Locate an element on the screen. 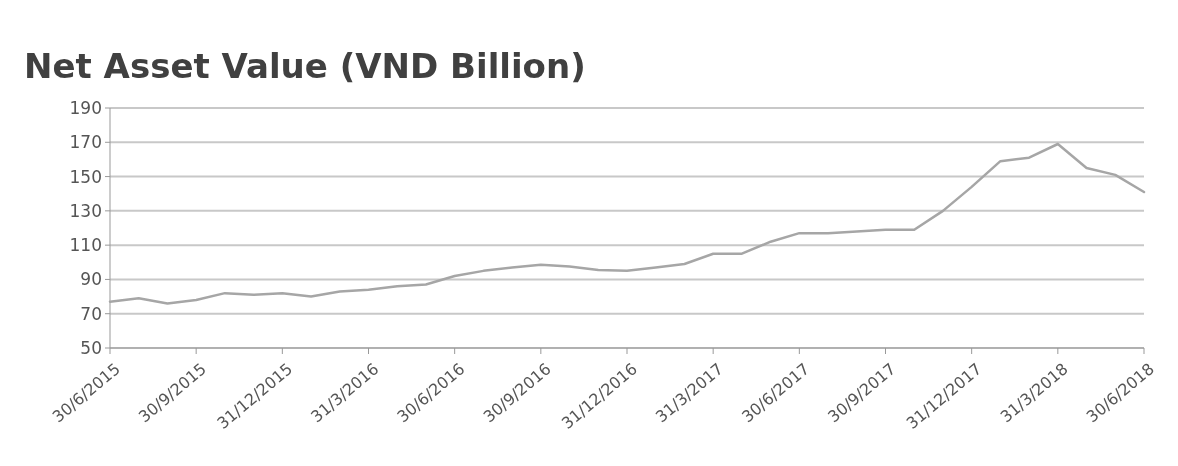 The width and height of the screenshot is (1178, 466). y-tick-label: 170 is located at coordinates (85, 142).